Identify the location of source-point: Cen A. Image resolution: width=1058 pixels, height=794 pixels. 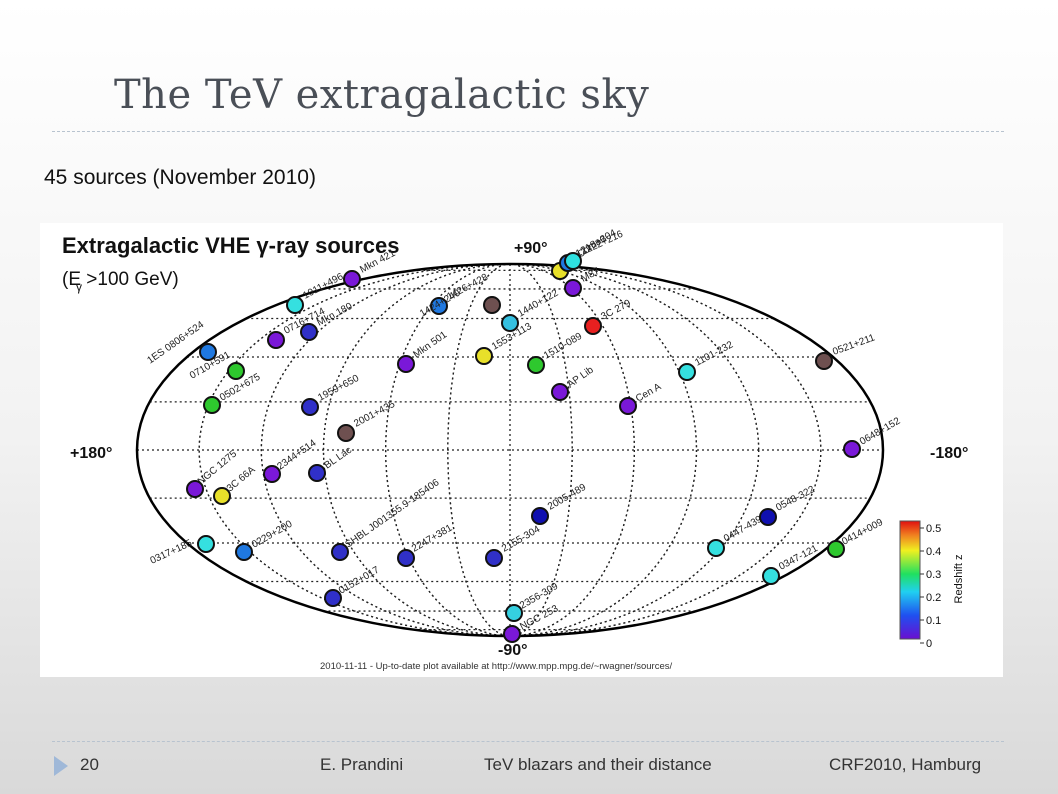
(641, 398).